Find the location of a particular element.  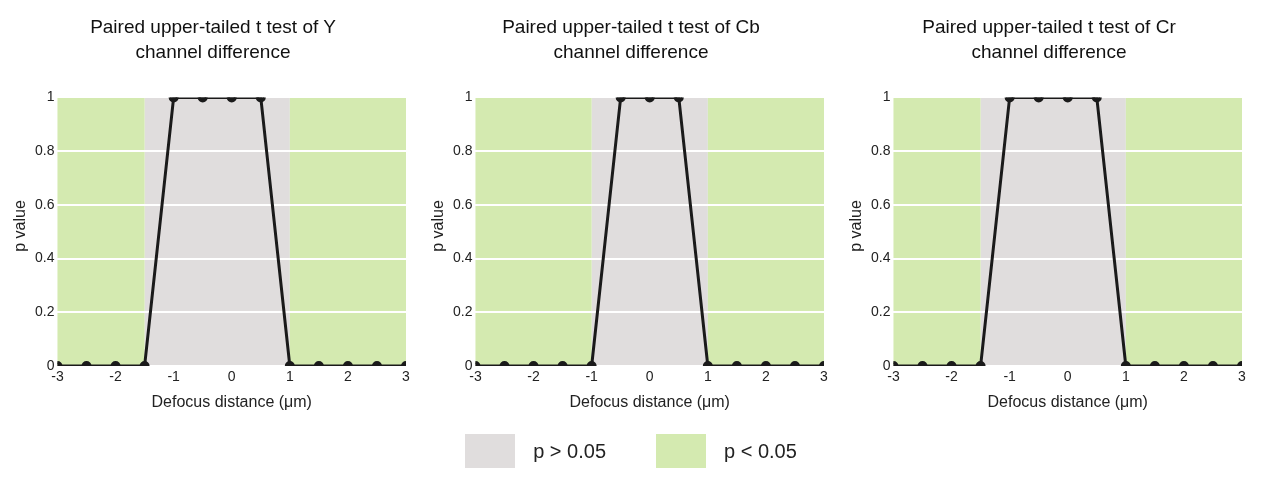

chart-title: Paired upper-tailed t test of Cr channel difference is located at coordinates (1049, 39).